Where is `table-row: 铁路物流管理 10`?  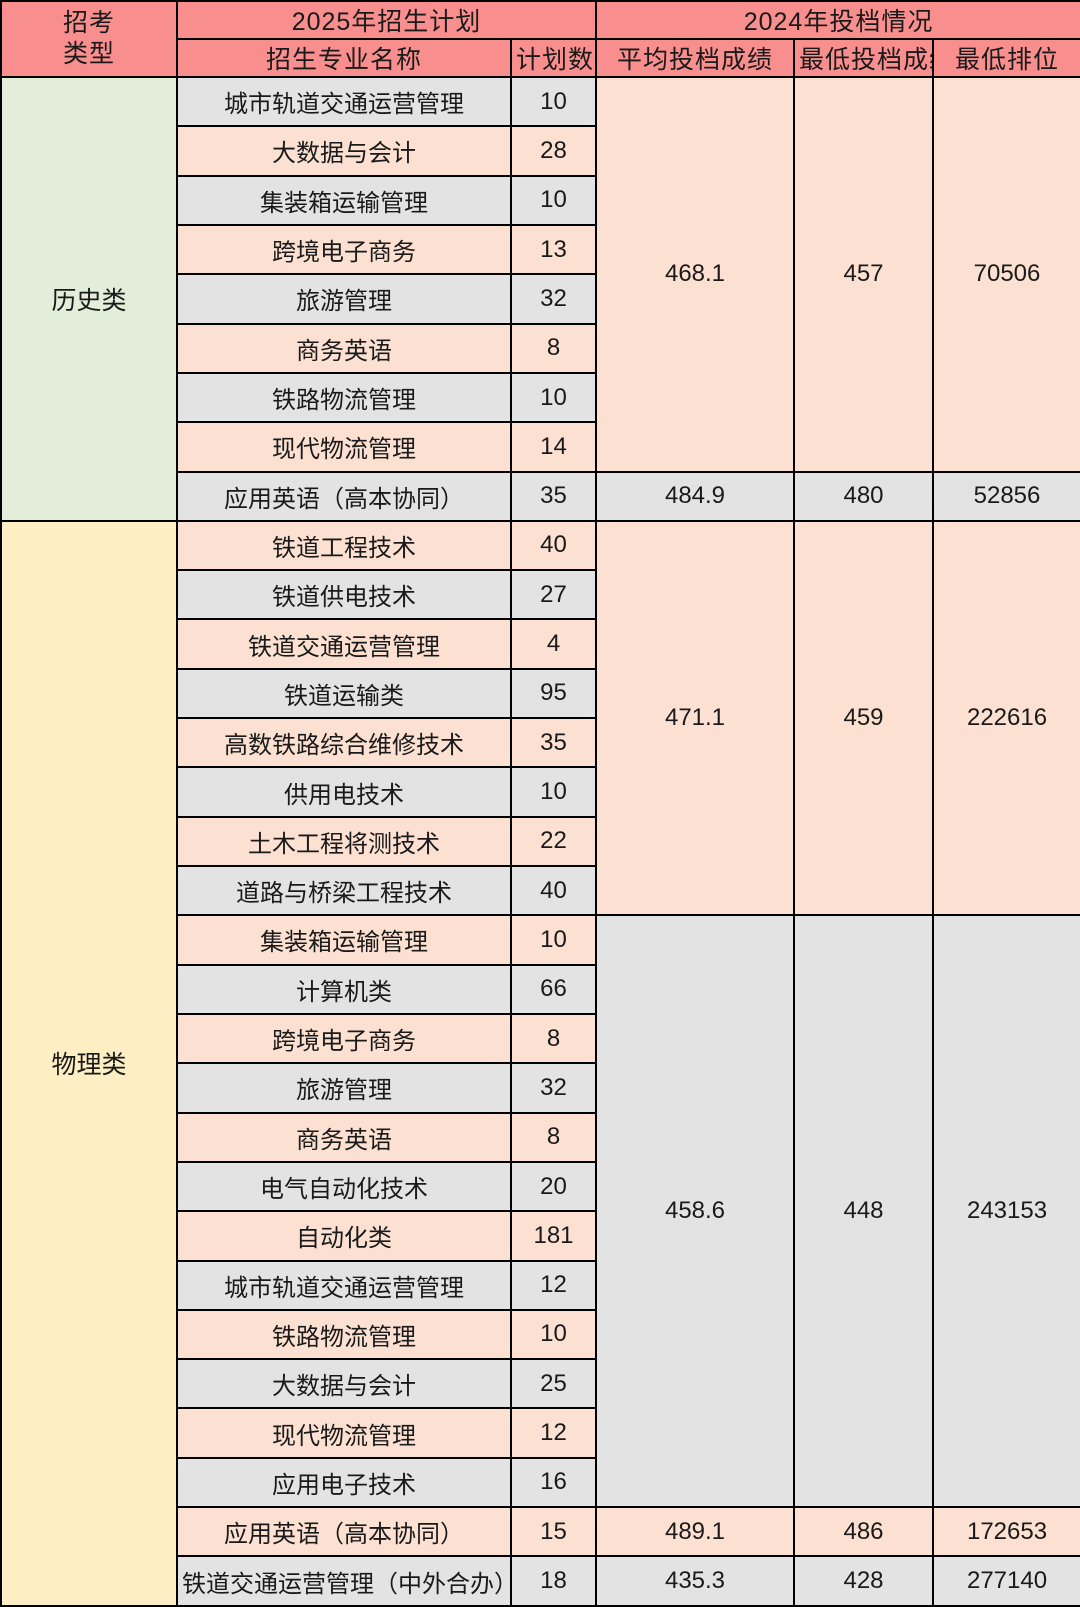 table-row: 铁路物流管理 10 is located at coordinates (540, 397).